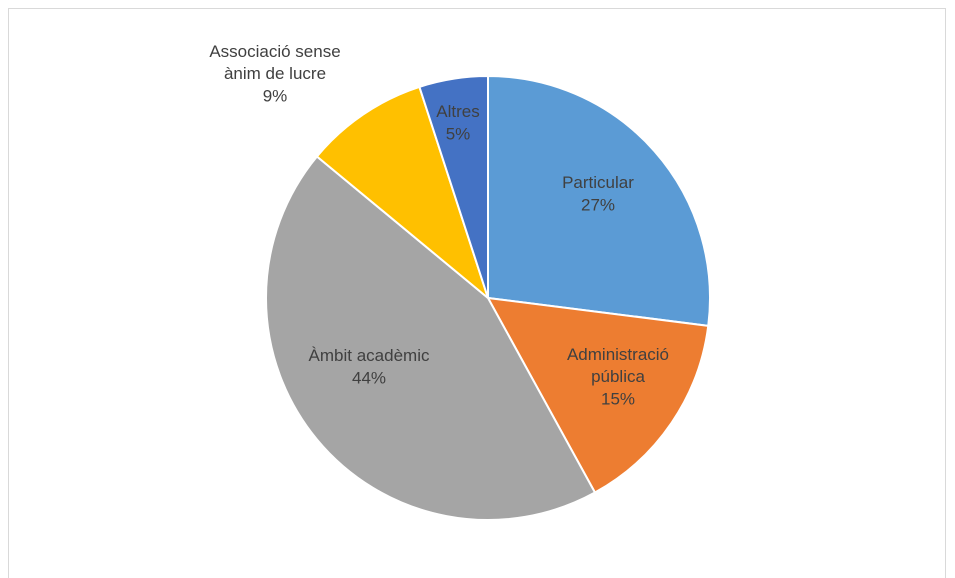 The image size is (955, 578). I want to click on category-label: Associació sense ànim de lucre, so click(274, 62).